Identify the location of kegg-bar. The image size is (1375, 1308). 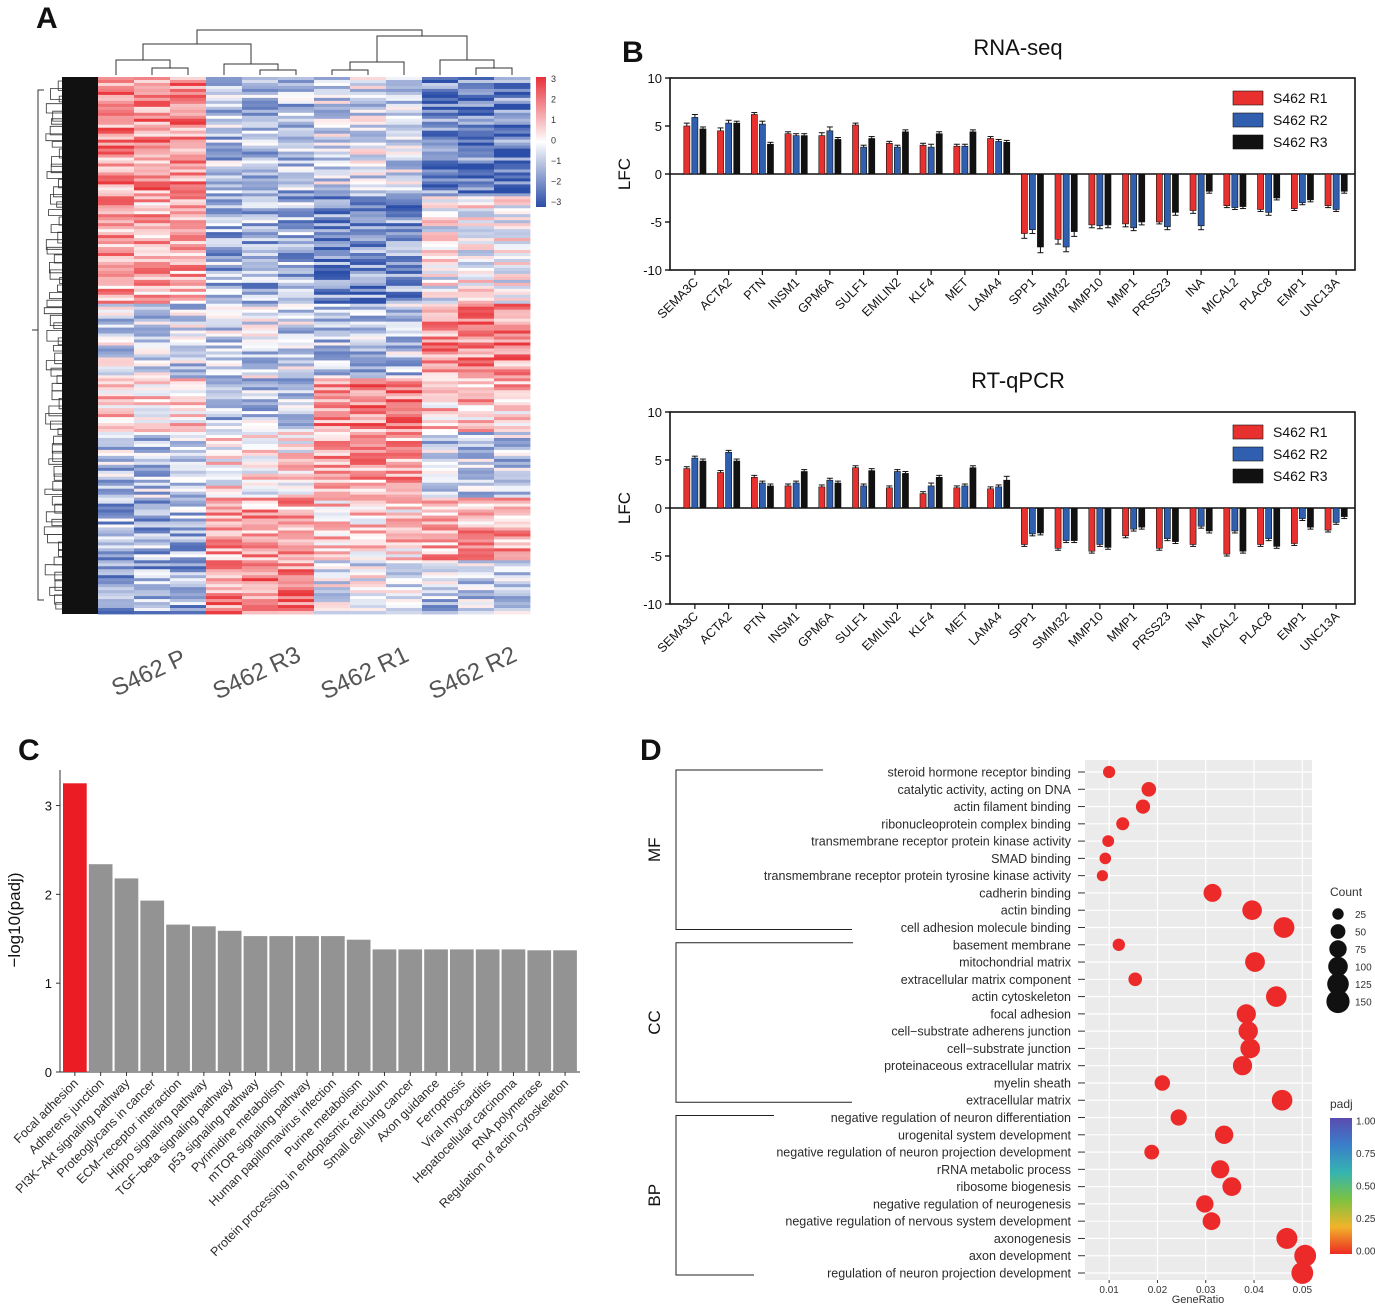
(565, 1011).